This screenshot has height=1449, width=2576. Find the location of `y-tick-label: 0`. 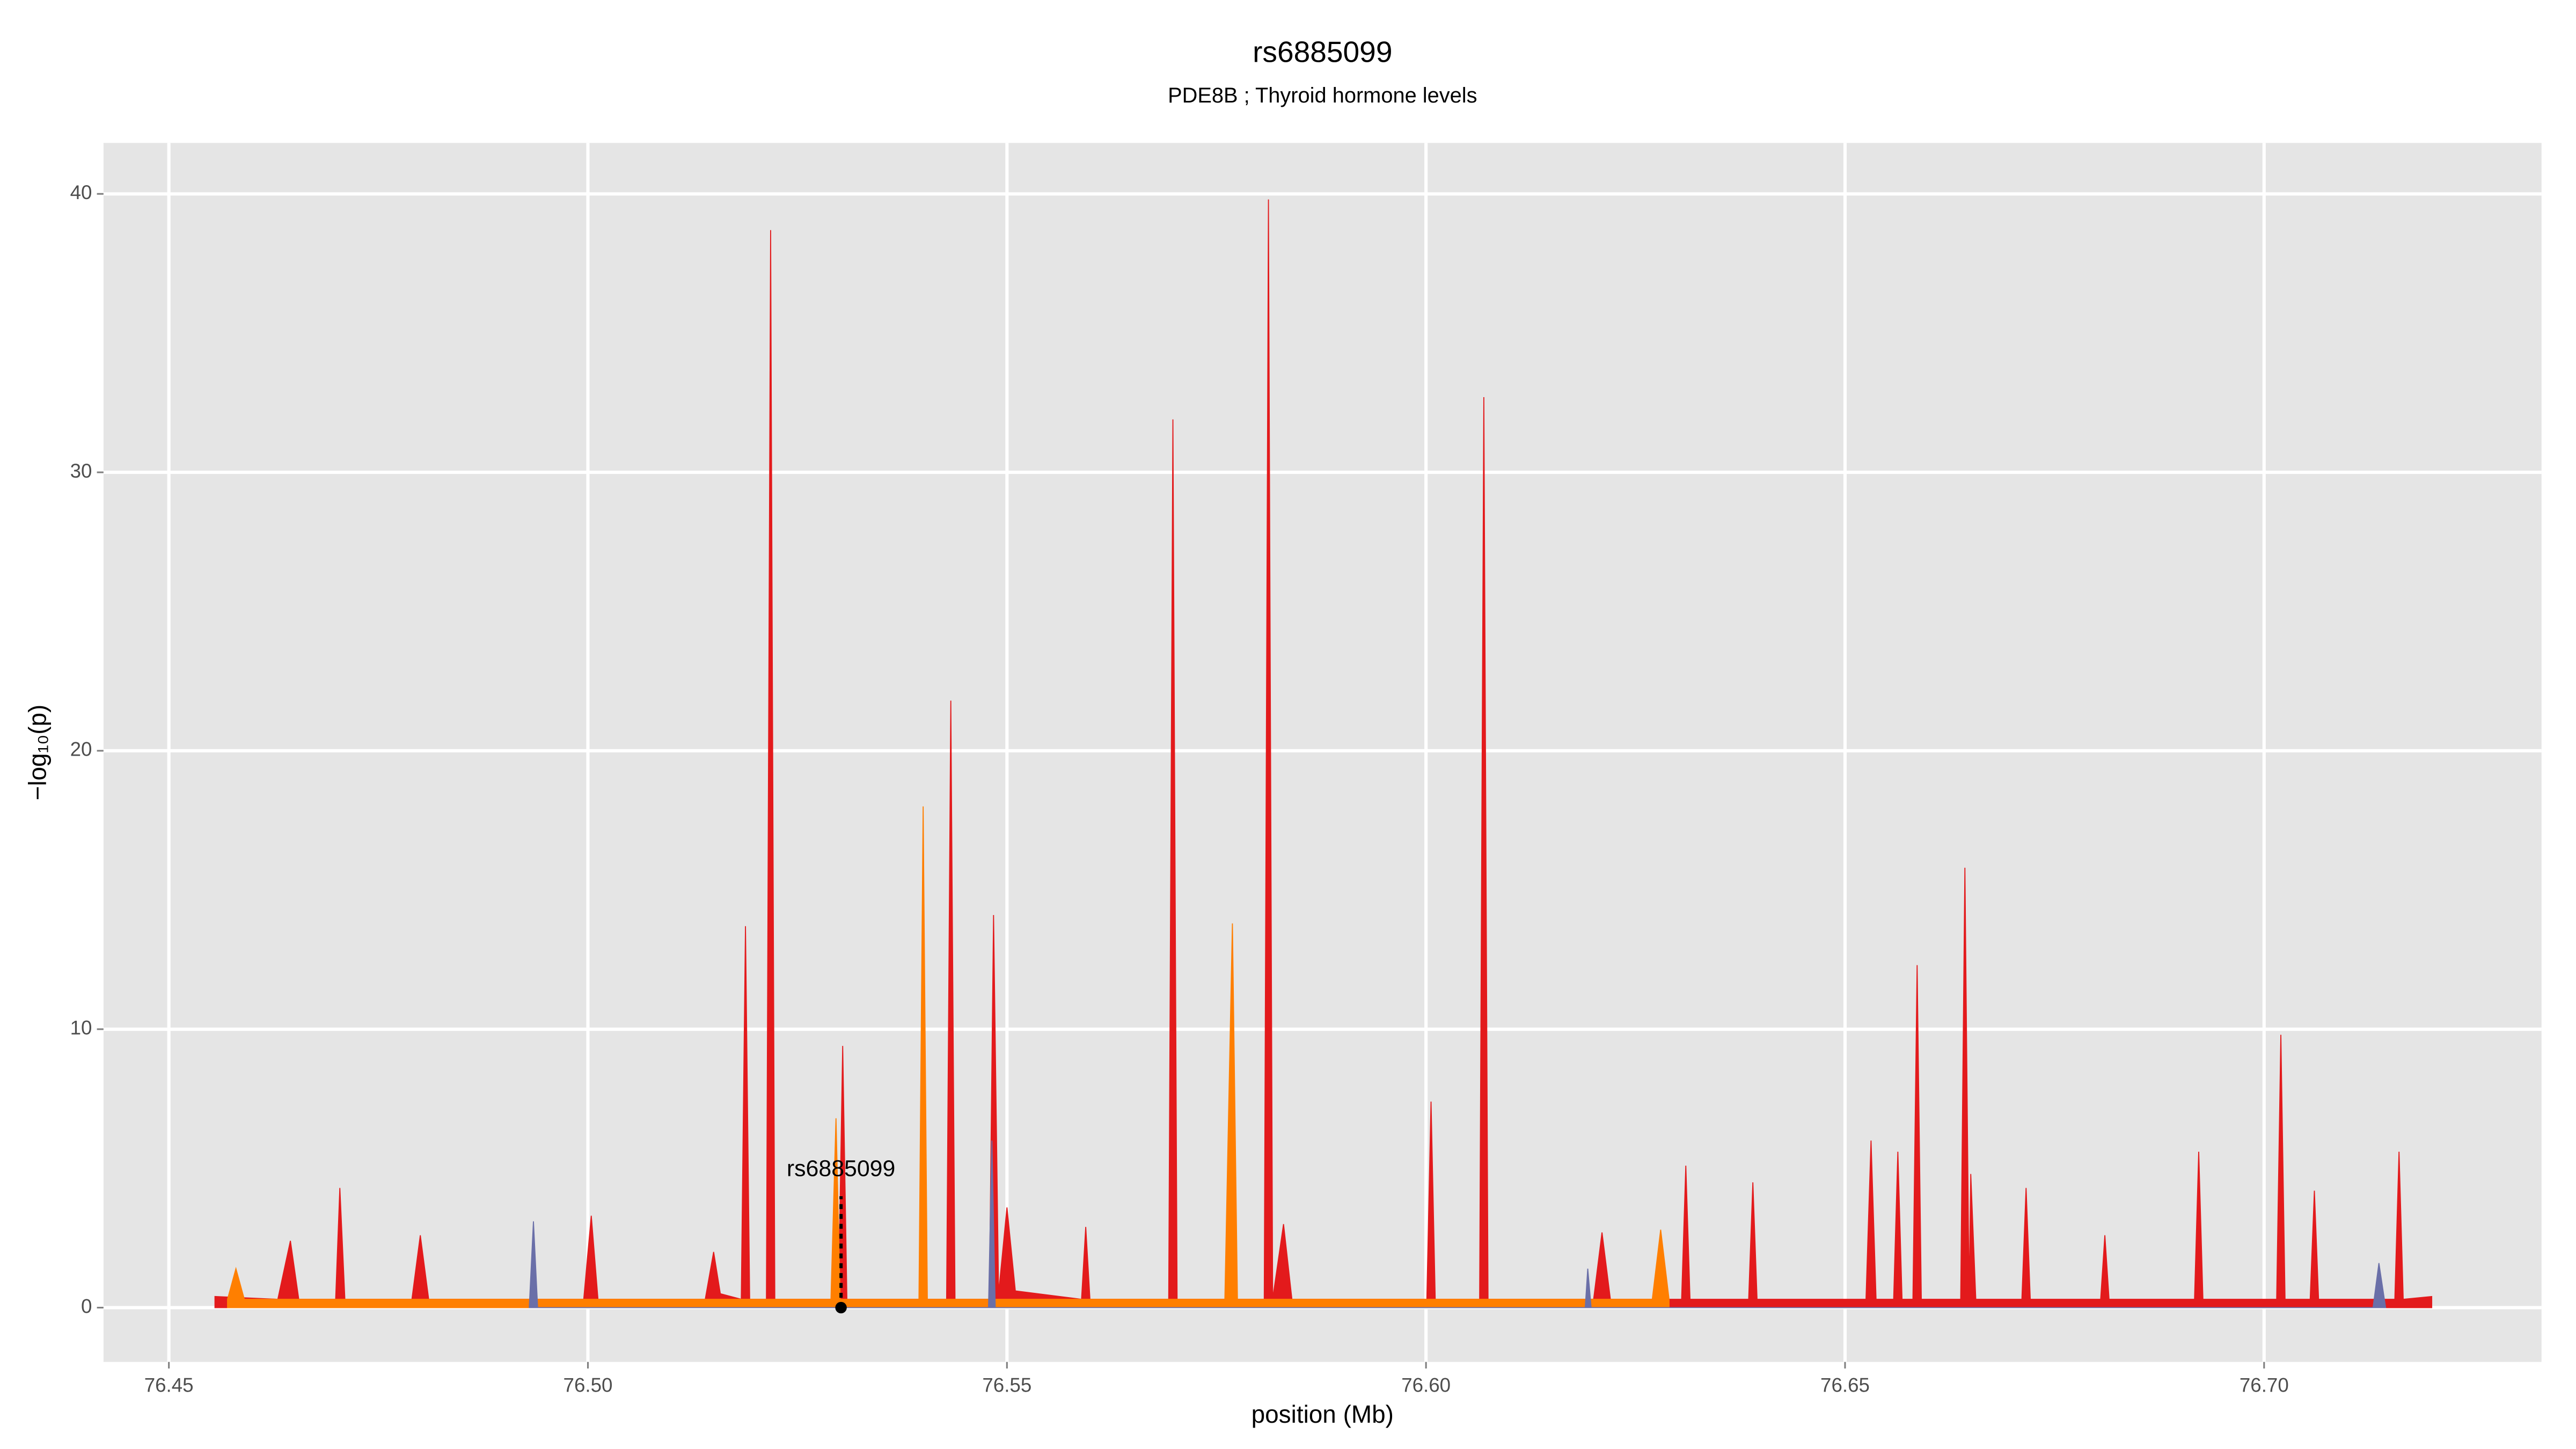

y-tick-label: 0 is located at coordinates (86, 1306).